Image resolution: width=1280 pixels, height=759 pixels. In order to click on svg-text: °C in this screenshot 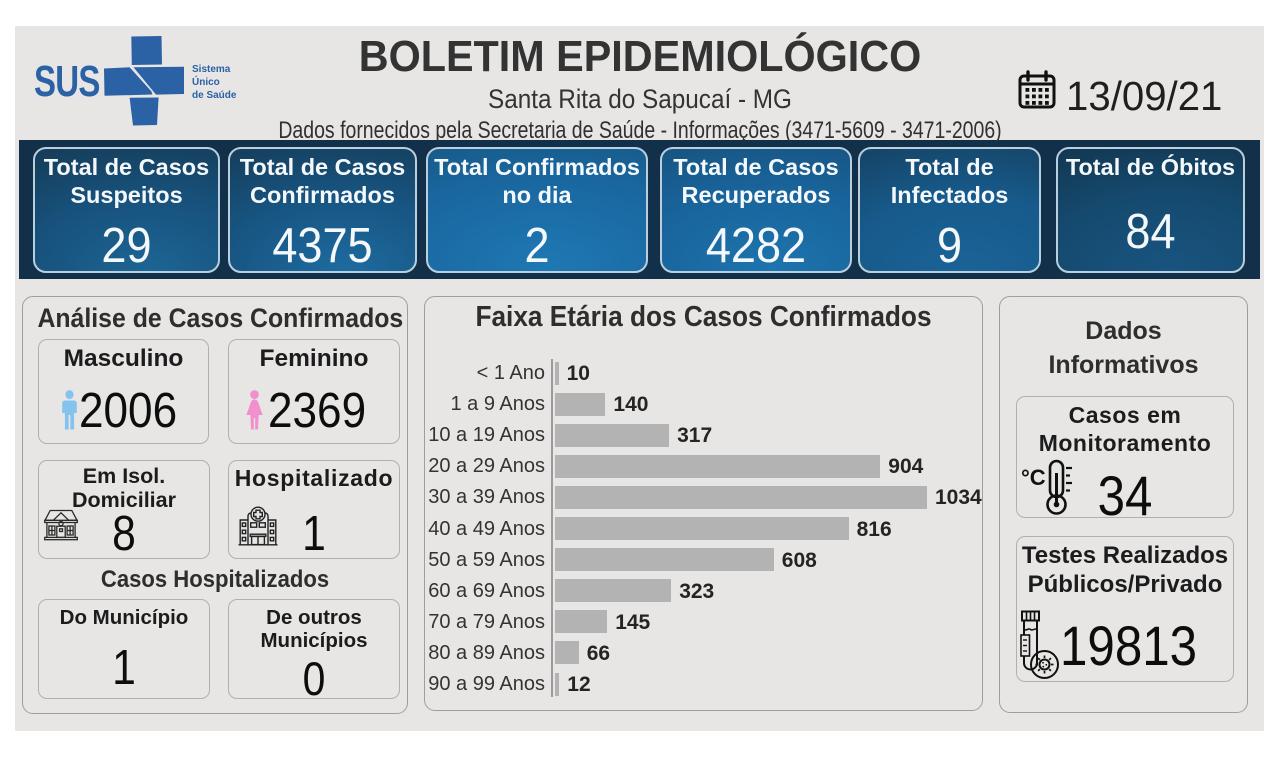, I will do `click(1033, 477)`.